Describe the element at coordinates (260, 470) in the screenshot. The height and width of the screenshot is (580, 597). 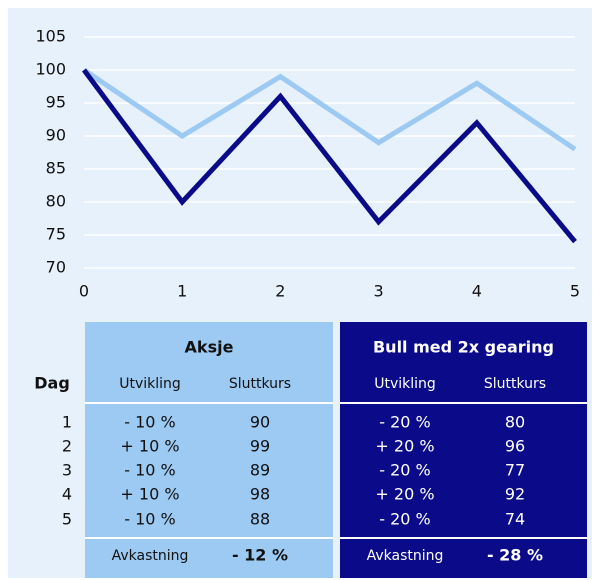
I see `table-cell: 89` at that location.